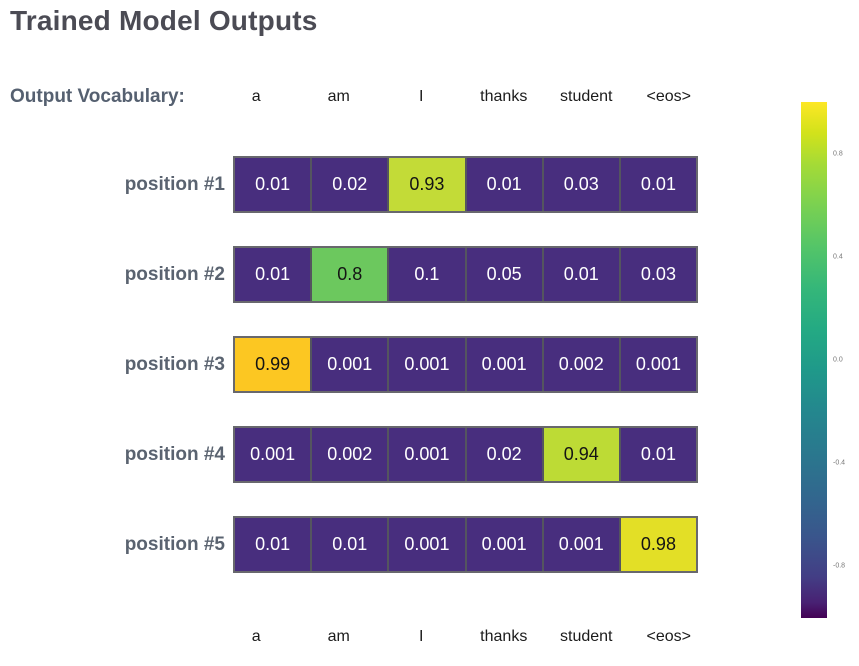 The width and height of the screenshot is (859, 666). I want to click on column-label-bottom-5: <eos>, so click(668, 636).